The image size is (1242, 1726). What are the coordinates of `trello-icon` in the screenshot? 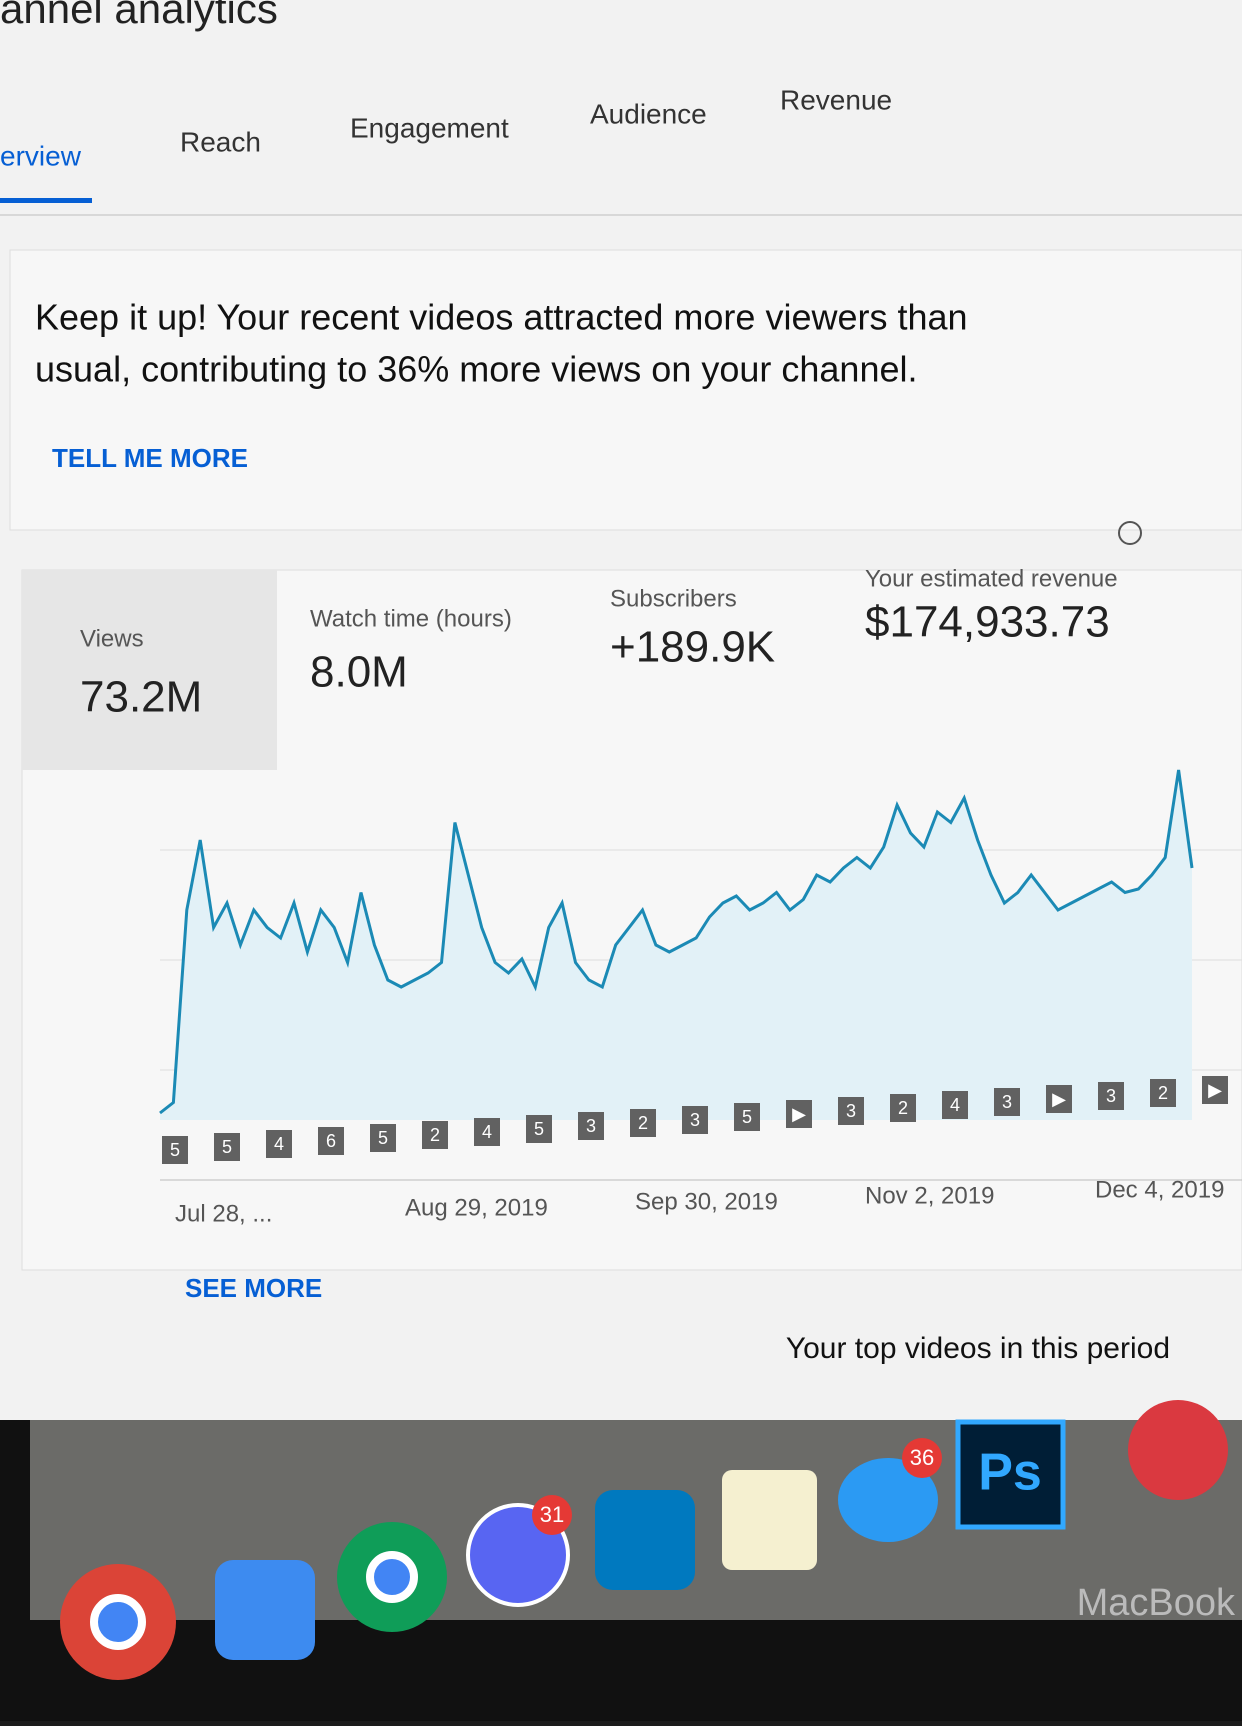 It's located at (645, 1540).